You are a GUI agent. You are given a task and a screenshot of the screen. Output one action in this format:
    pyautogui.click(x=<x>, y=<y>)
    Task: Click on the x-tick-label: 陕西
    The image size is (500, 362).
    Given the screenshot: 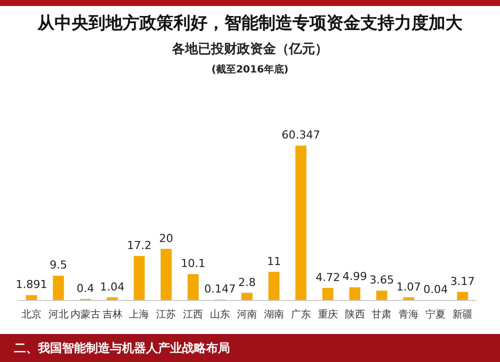 What is the action you would take?
    pyautogui.click(x=354, y=314)
    